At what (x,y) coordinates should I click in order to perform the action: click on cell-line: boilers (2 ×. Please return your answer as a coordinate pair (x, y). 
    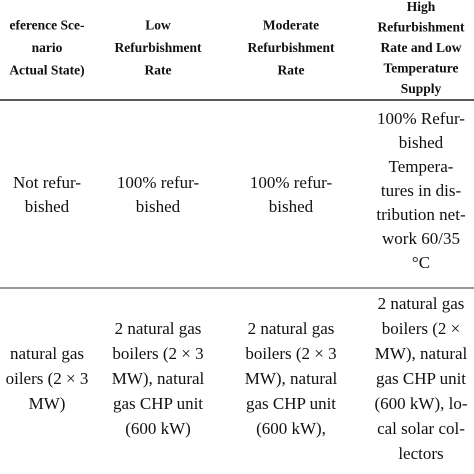
    Looking at the image, I should click on (421, 328).